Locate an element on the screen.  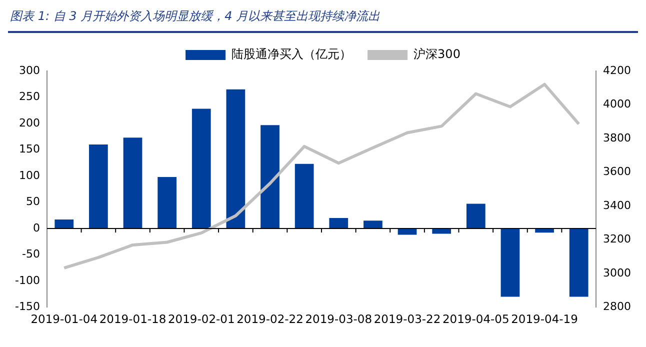
y-tick-label: 250 is located at coordinates (29, 97).